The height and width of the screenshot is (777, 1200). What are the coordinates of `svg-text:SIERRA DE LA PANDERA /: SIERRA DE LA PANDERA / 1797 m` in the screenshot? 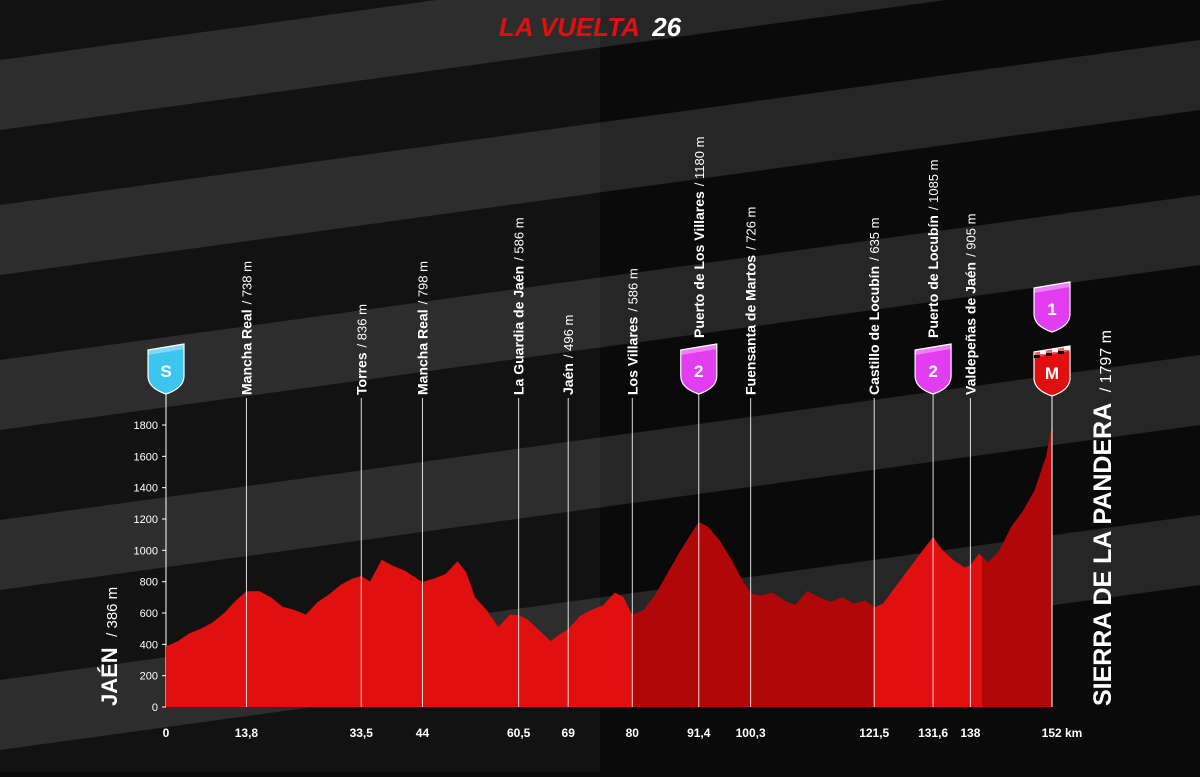 It's located at (1103, 518).